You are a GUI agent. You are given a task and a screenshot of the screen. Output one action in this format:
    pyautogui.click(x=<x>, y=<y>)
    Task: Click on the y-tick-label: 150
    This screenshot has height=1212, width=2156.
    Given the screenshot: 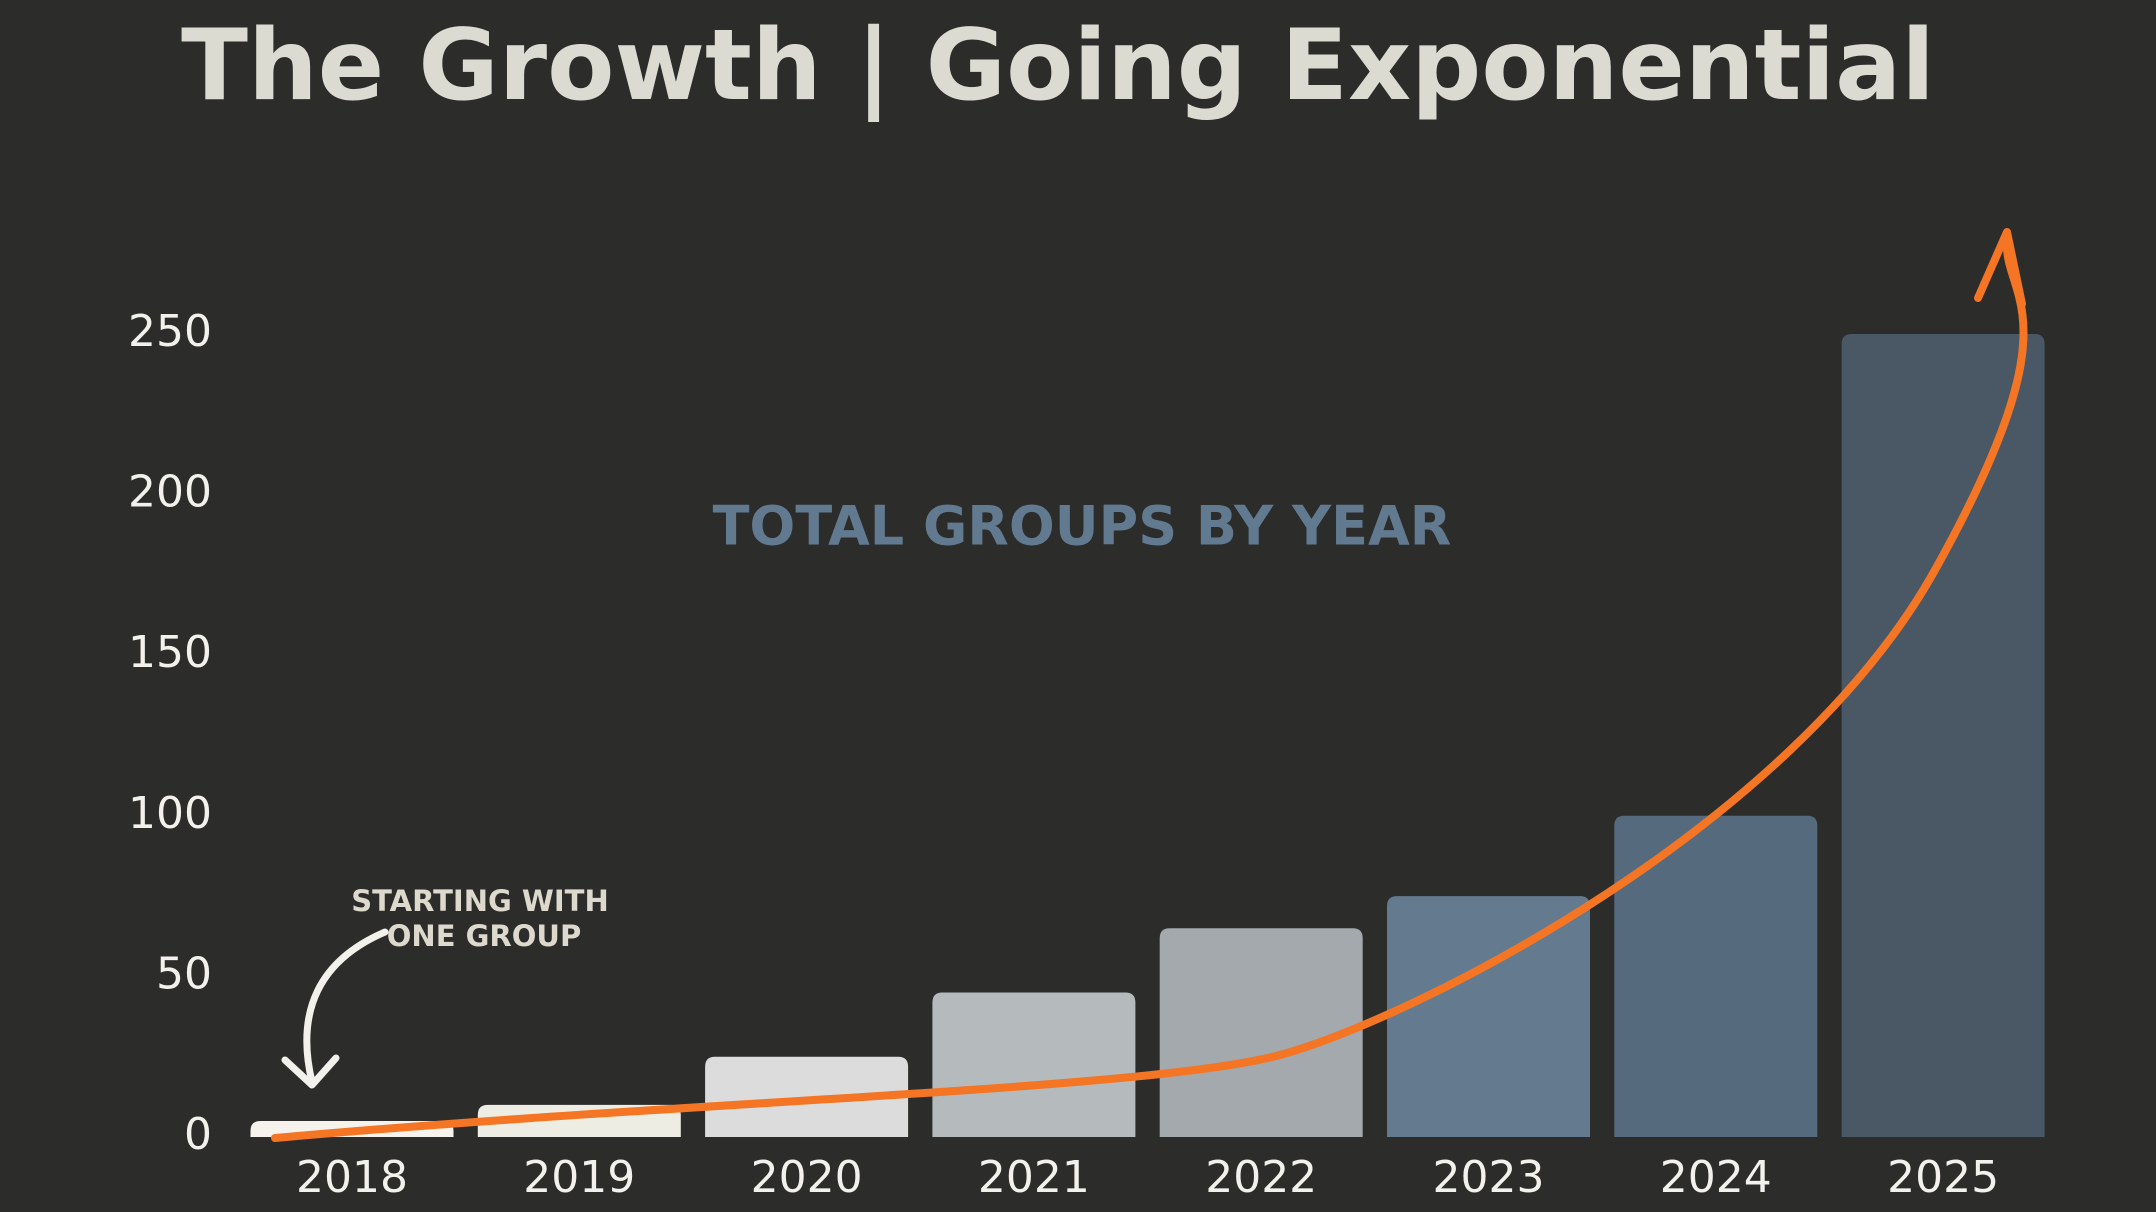 What is the action you would take?
    pyautogui.click(x=170, y=652)
    